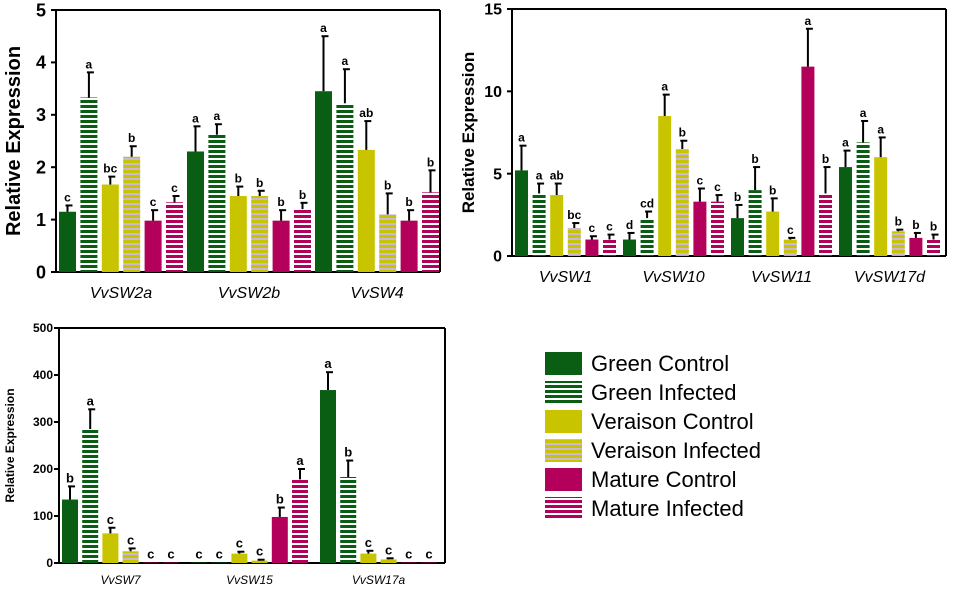  I want to click on y-tick-label: 400, so click(43, 375).